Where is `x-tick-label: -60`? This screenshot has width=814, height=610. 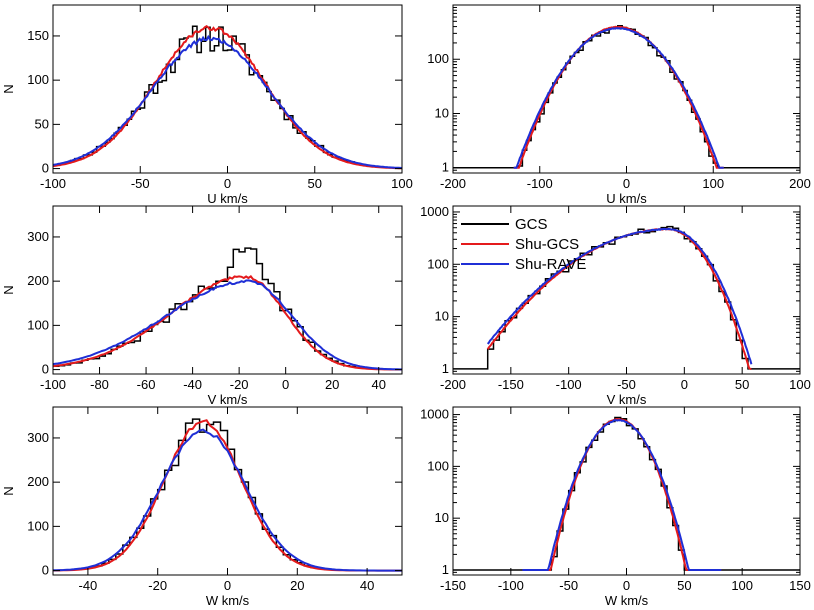
x-tick-label: -60 is located at coordinates (146, 384).